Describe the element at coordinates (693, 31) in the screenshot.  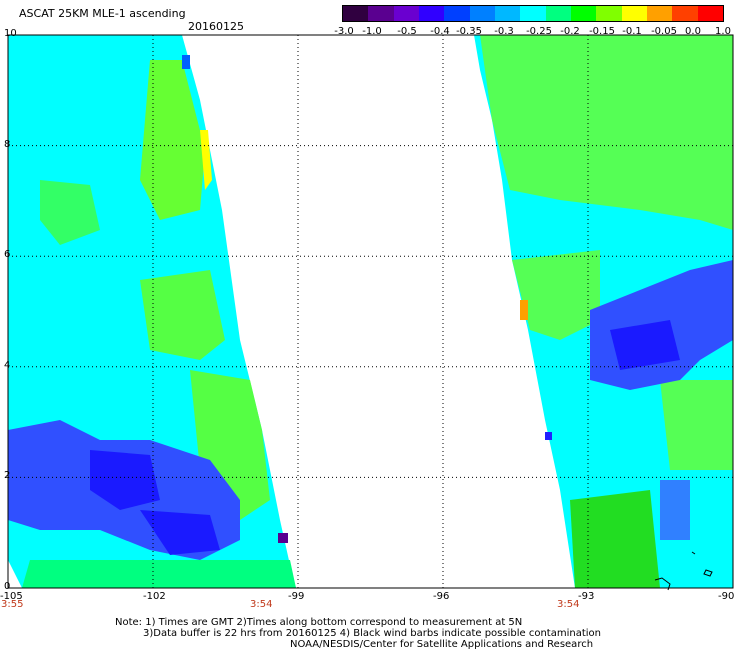
I see `color-scale-label: 0.0` at that location.